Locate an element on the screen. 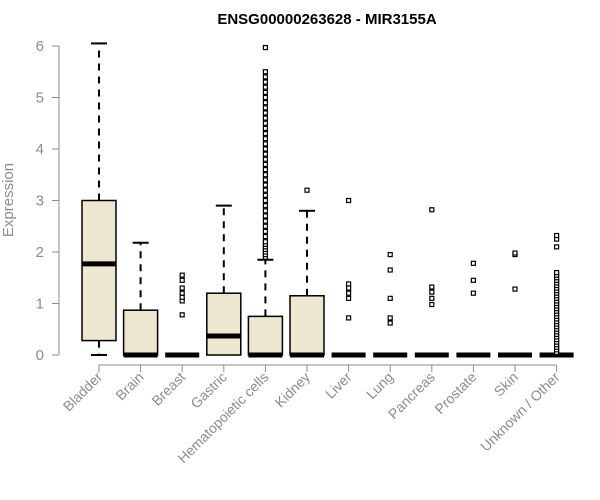 This screenshot has width=600, height=500. y-tick-label: 2 is located at coordinates (40, 252).